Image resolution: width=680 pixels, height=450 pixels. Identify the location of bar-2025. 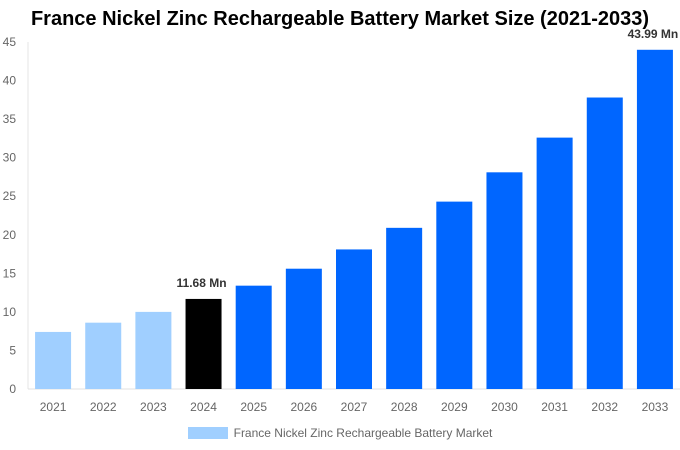
(253, 337).